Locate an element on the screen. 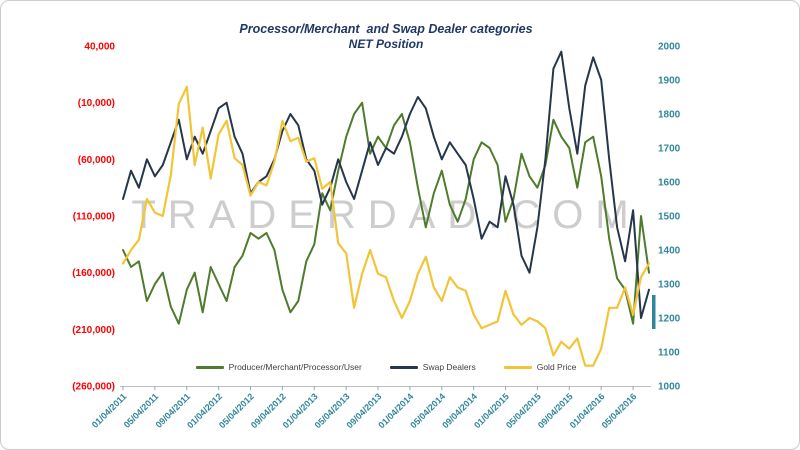 This screenshot has width=800, height=450. svg-text: (210,000) is located at coordinates (93, 330).